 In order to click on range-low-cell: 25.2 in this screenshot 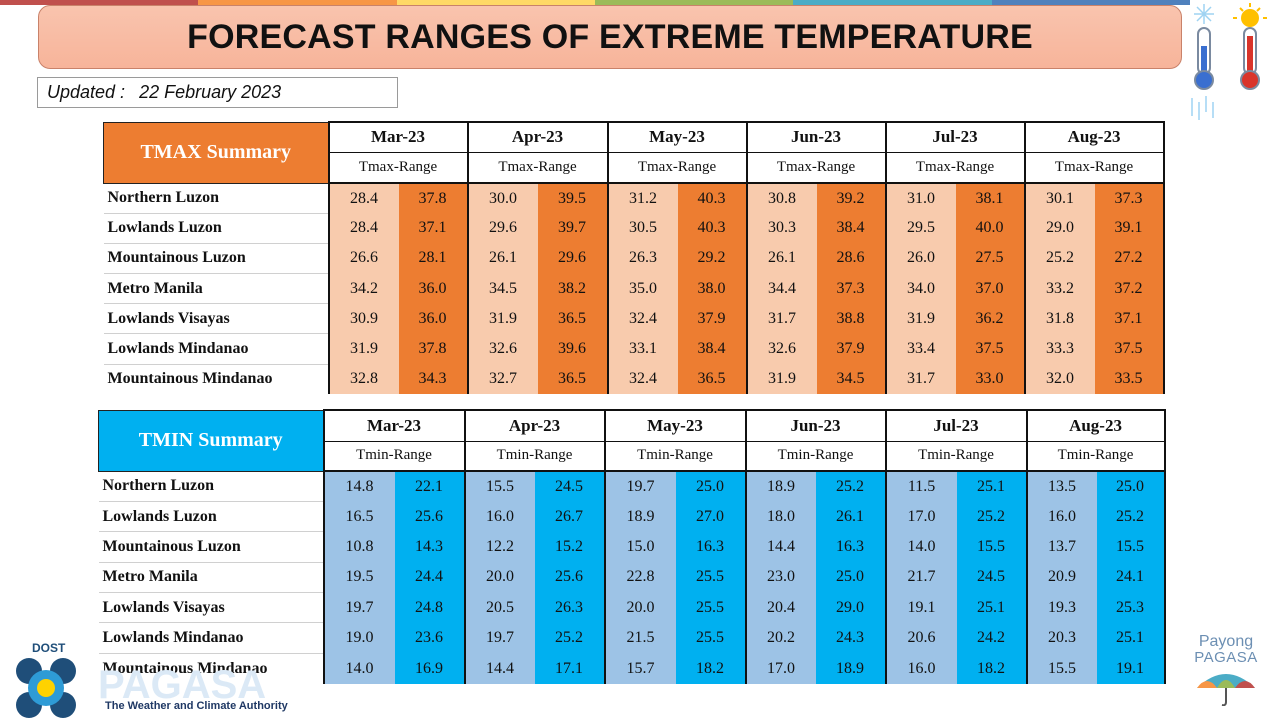, I will do `click(1059, 258)`.